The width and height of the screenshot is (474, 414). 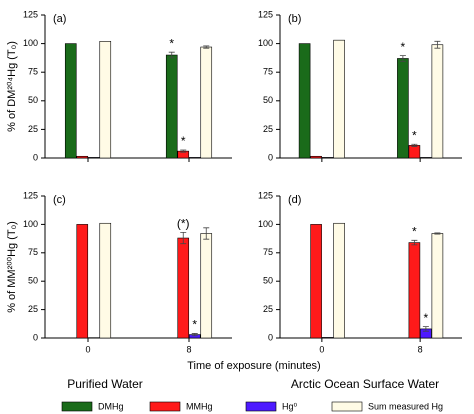 I want to click on y-axis-title: % of MM²⁰⁰Hg (T₀), so click(x=12, y=267).